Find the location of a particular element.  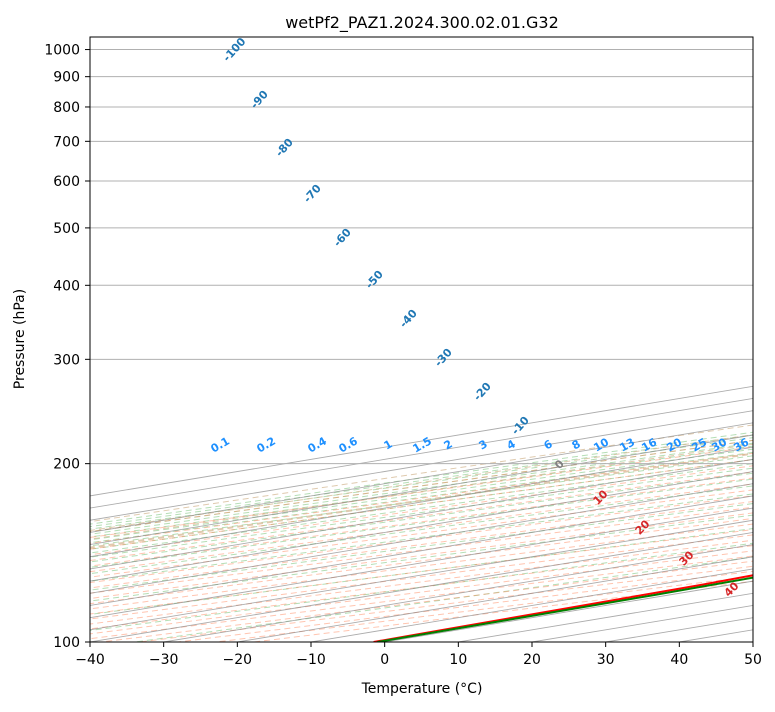

moist-adiabat-label: -70 is located at coordinates (312, 194).